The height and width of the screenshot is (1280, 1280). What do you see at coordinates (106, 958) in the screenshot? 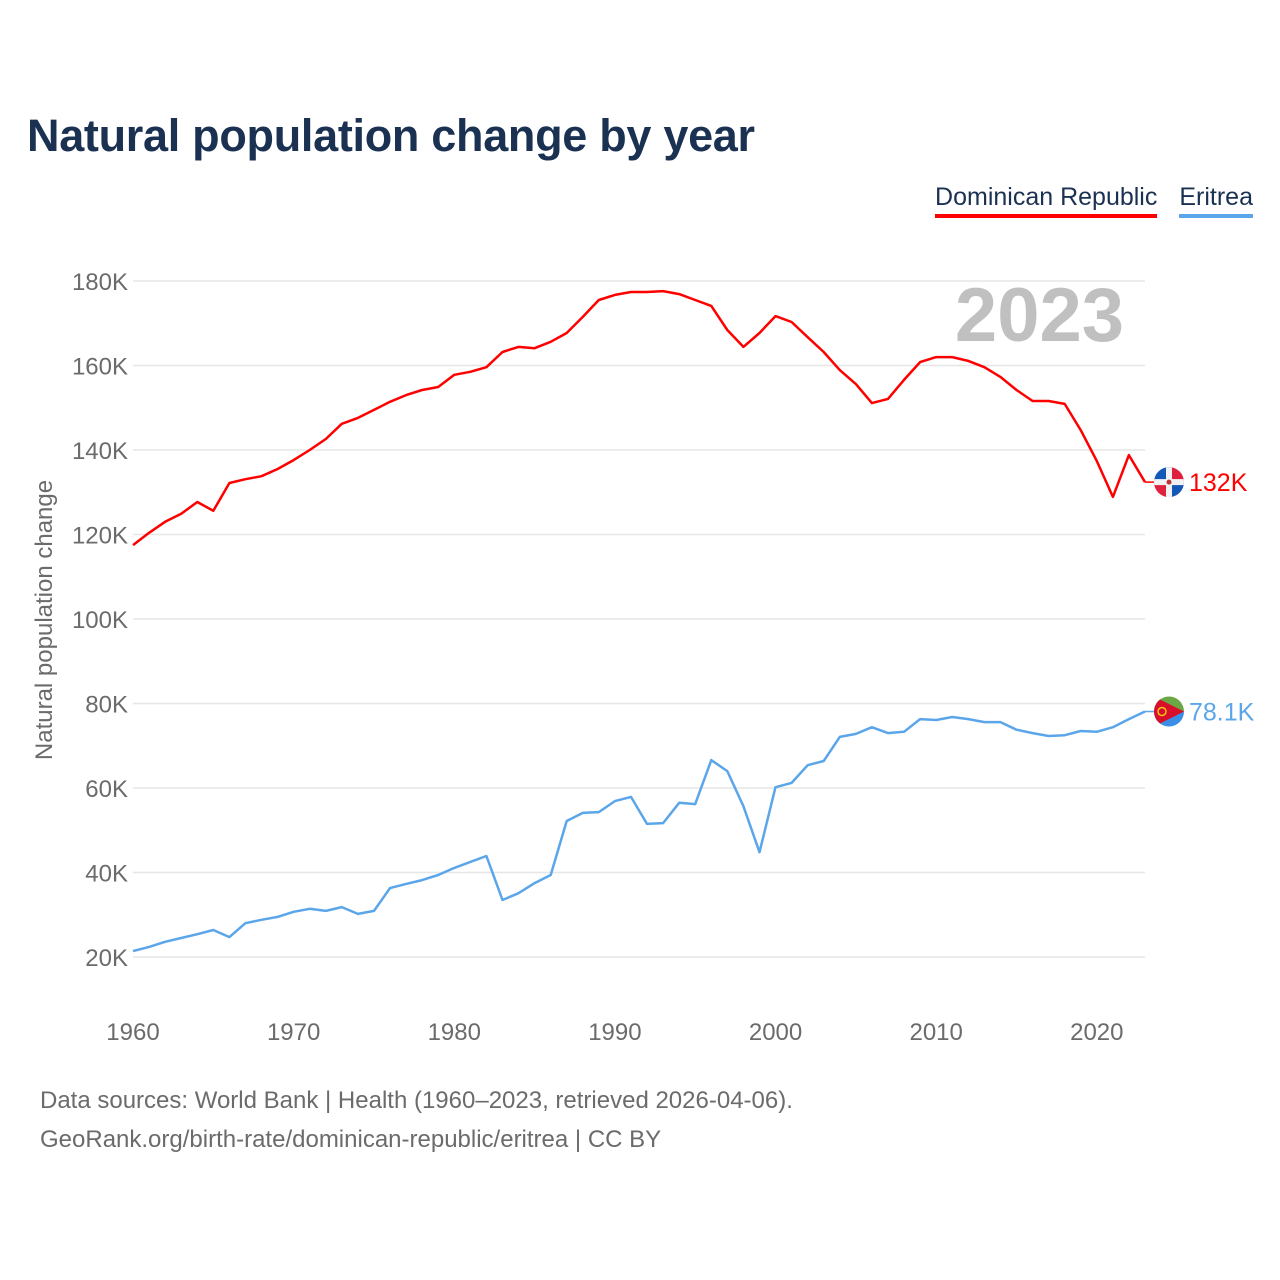
I see `y-tick-label: 20K` at bounding box center [106, 958].